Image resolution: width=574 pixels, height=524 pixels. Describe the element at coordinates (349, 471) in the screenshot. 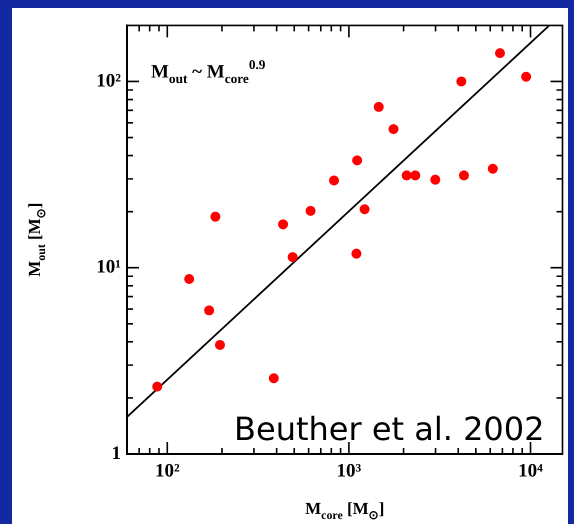

I see `x-tick-label: 10³` at that location.